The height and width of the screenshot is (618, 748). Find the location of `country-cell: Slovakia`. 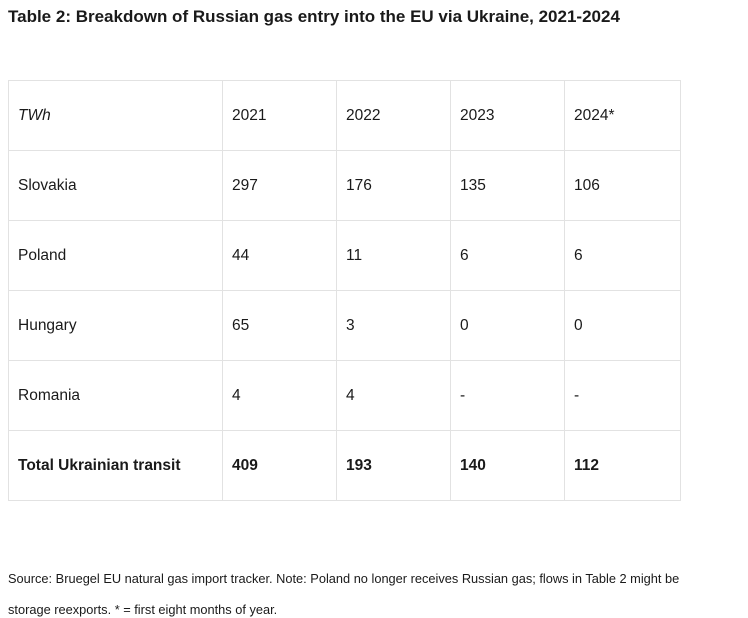

country-cell: Slovakia is located at coordinates (115, 185).